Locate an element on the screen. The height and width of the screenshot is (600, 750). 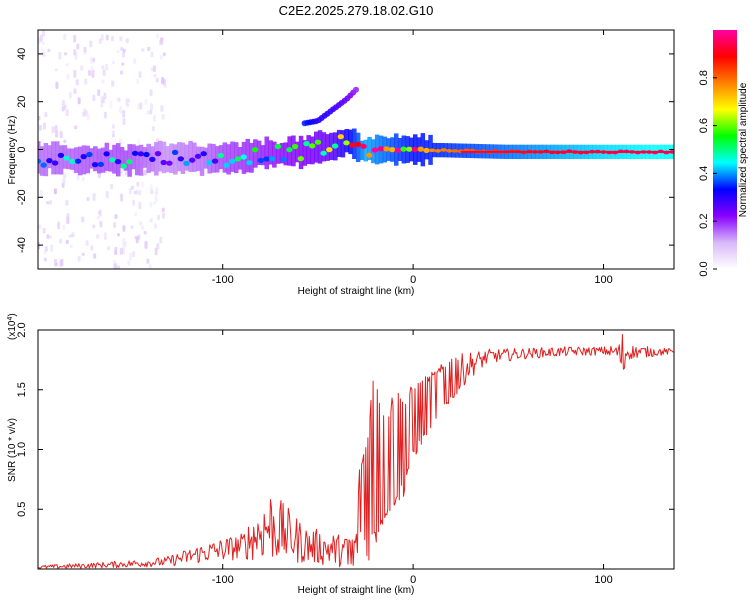
snr-y-tick-label: 1.0 is located at coordinates (22, 449).